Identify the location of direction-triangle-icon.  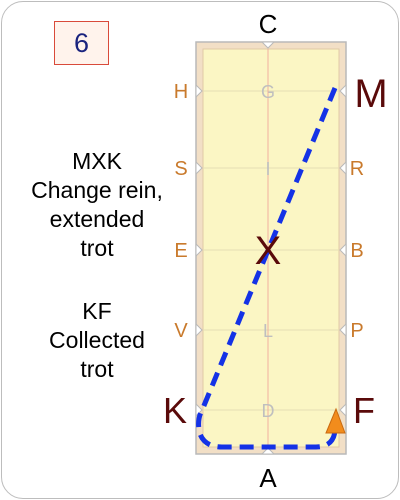
(335, 420).